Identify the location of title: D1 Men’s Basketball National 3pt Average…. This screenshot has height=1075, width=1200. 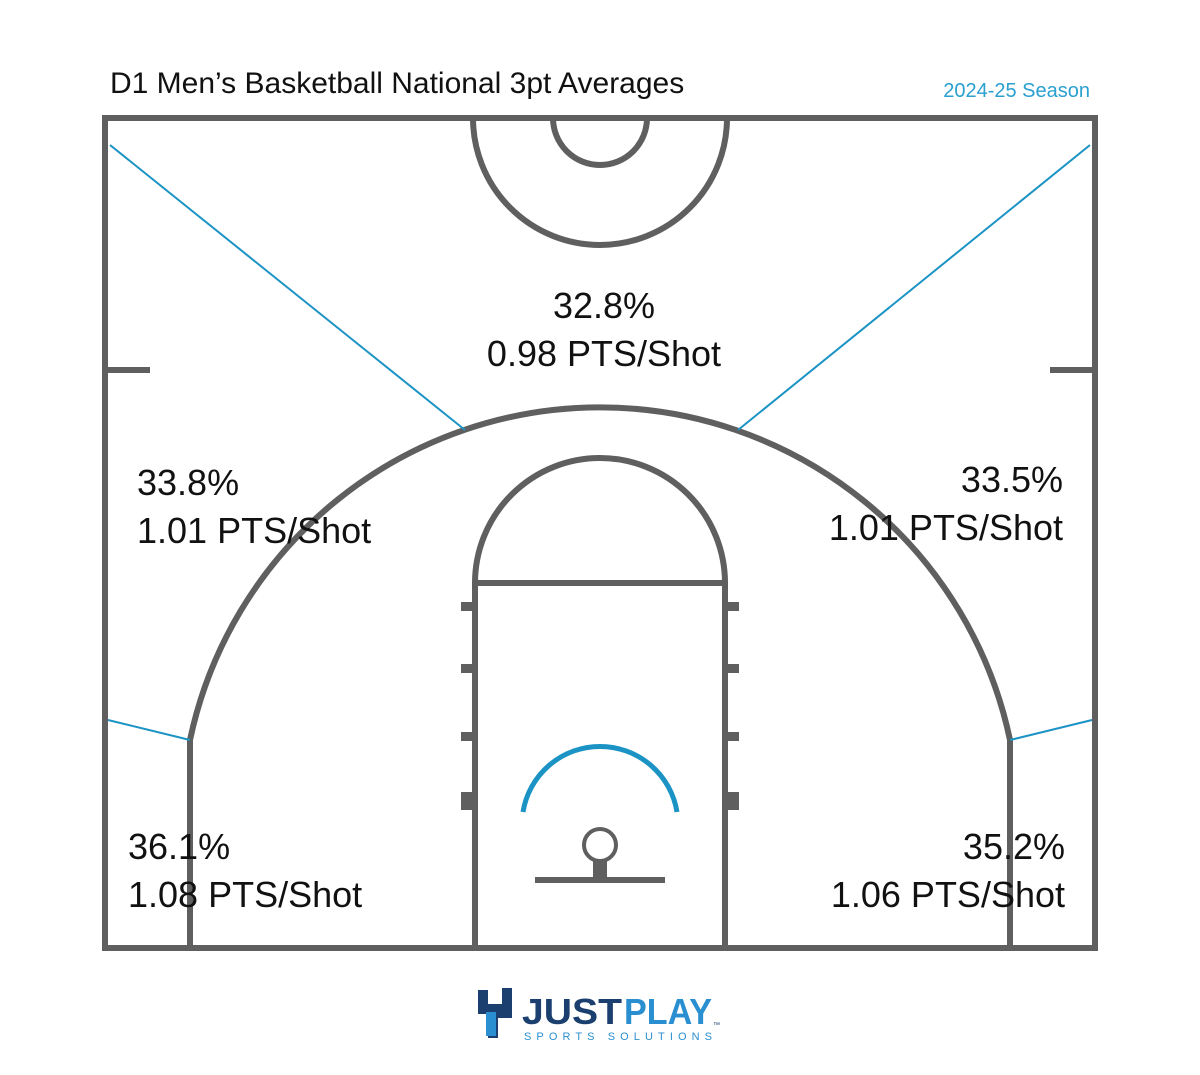
(397, 83).